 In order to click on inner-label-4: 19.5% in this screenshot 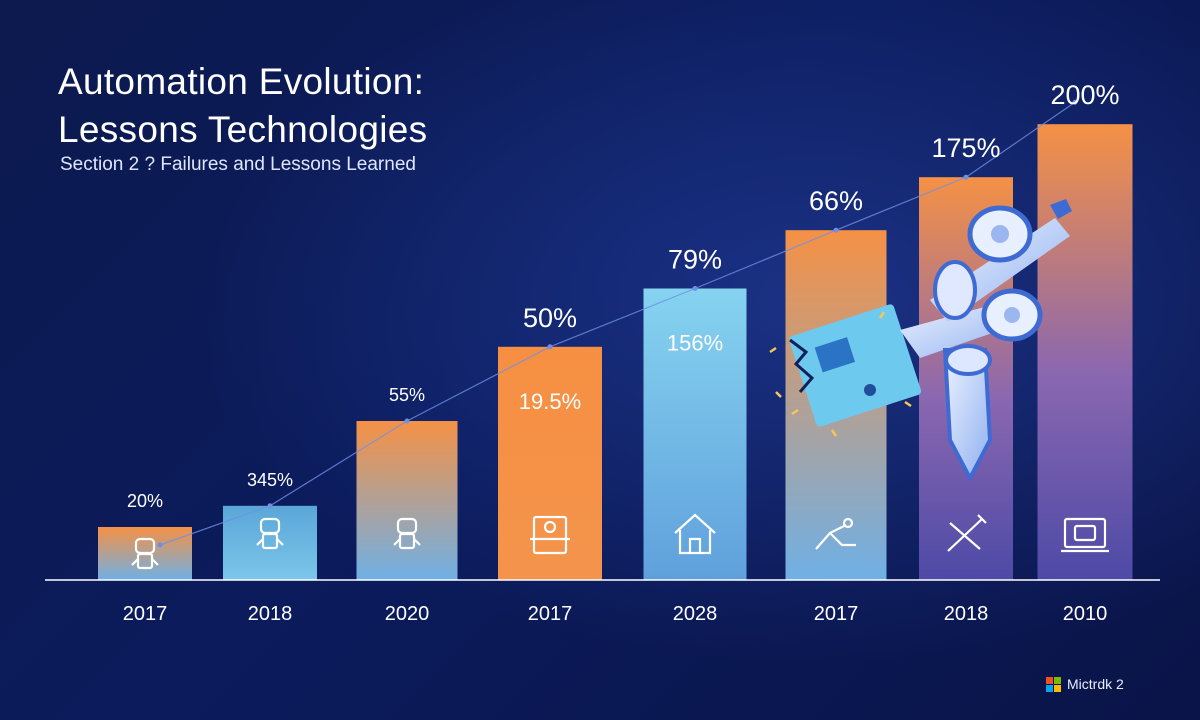, I will do `click(550, 401)`.